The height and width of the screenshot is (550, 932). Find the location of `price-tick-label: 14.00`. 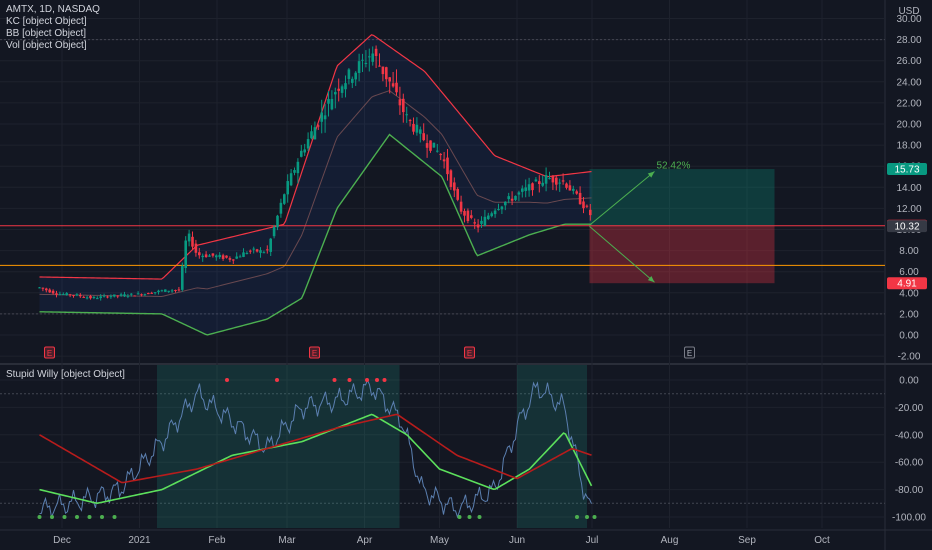

price-tick-label: 14.00 is located at coordinates (908, 188).